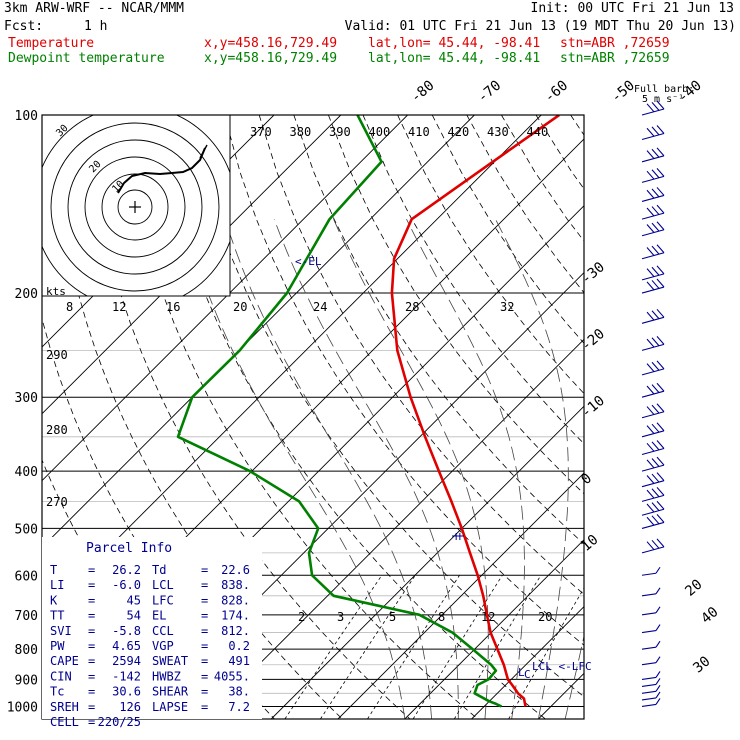 This screenshot has height=740, width=740. I want to click on parcel-field-value: 30.6, so click(126, 692).